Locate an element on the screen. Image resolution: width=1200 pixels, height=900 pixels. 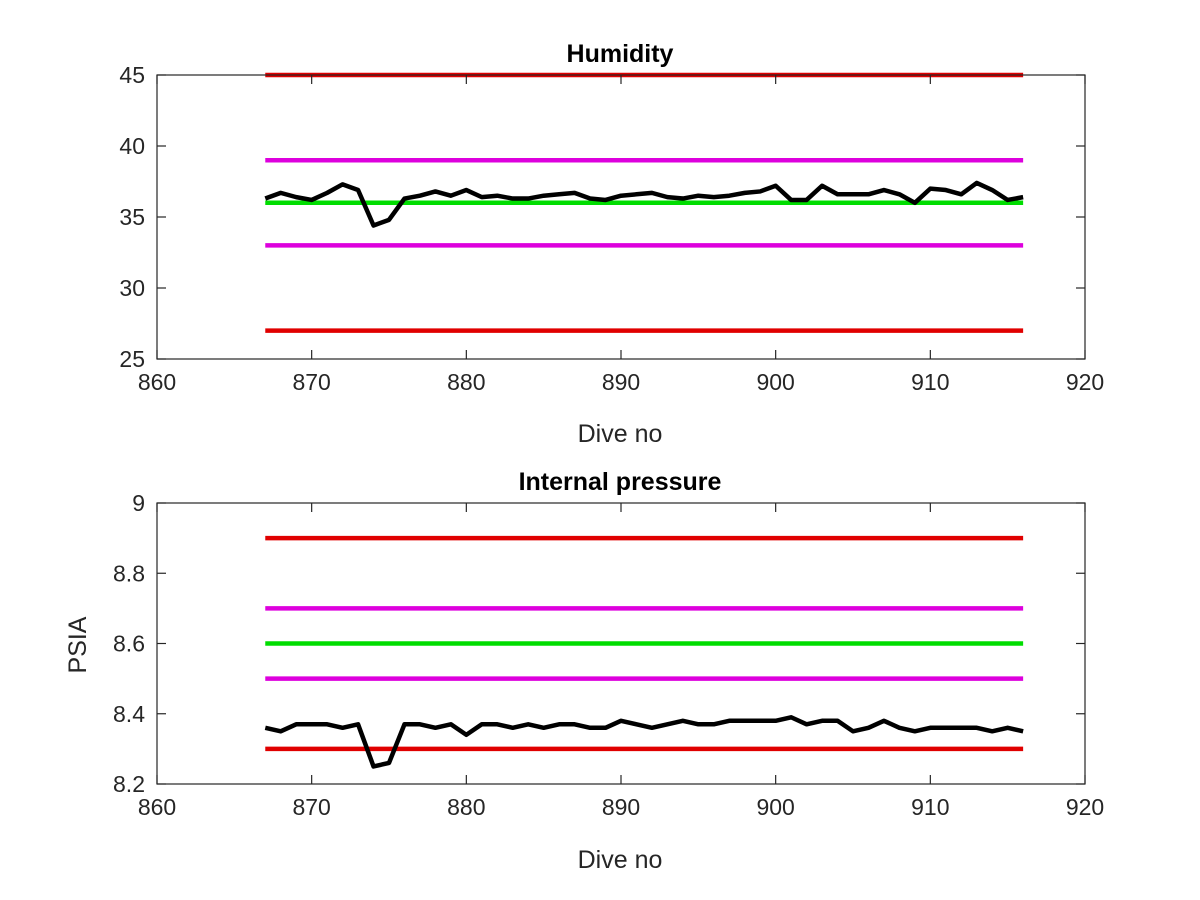
pressure-x-tick-label: 880 is located at coordinates (466, 807).